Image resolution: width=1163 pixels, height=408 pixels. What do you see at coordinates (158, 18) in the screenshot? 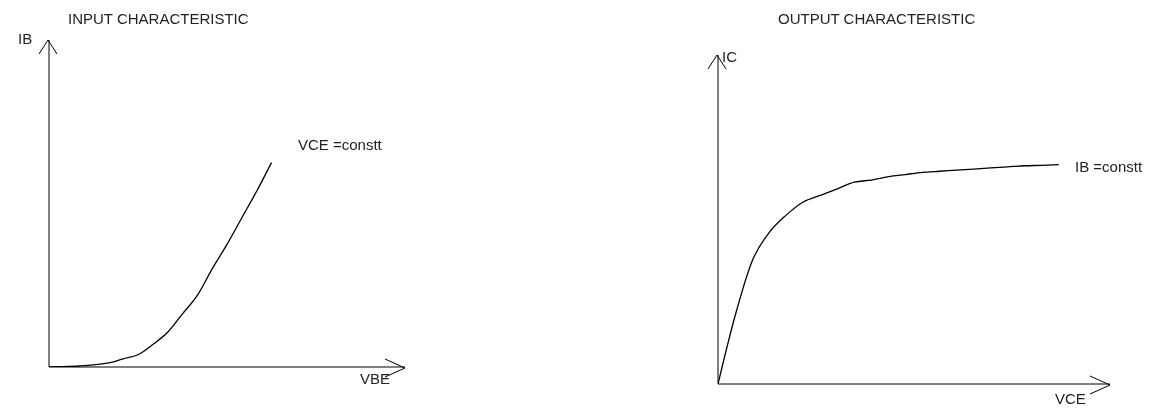
I see `chart-title: INPUT CHARACTERISTIC` at bounding box center [158, 18].